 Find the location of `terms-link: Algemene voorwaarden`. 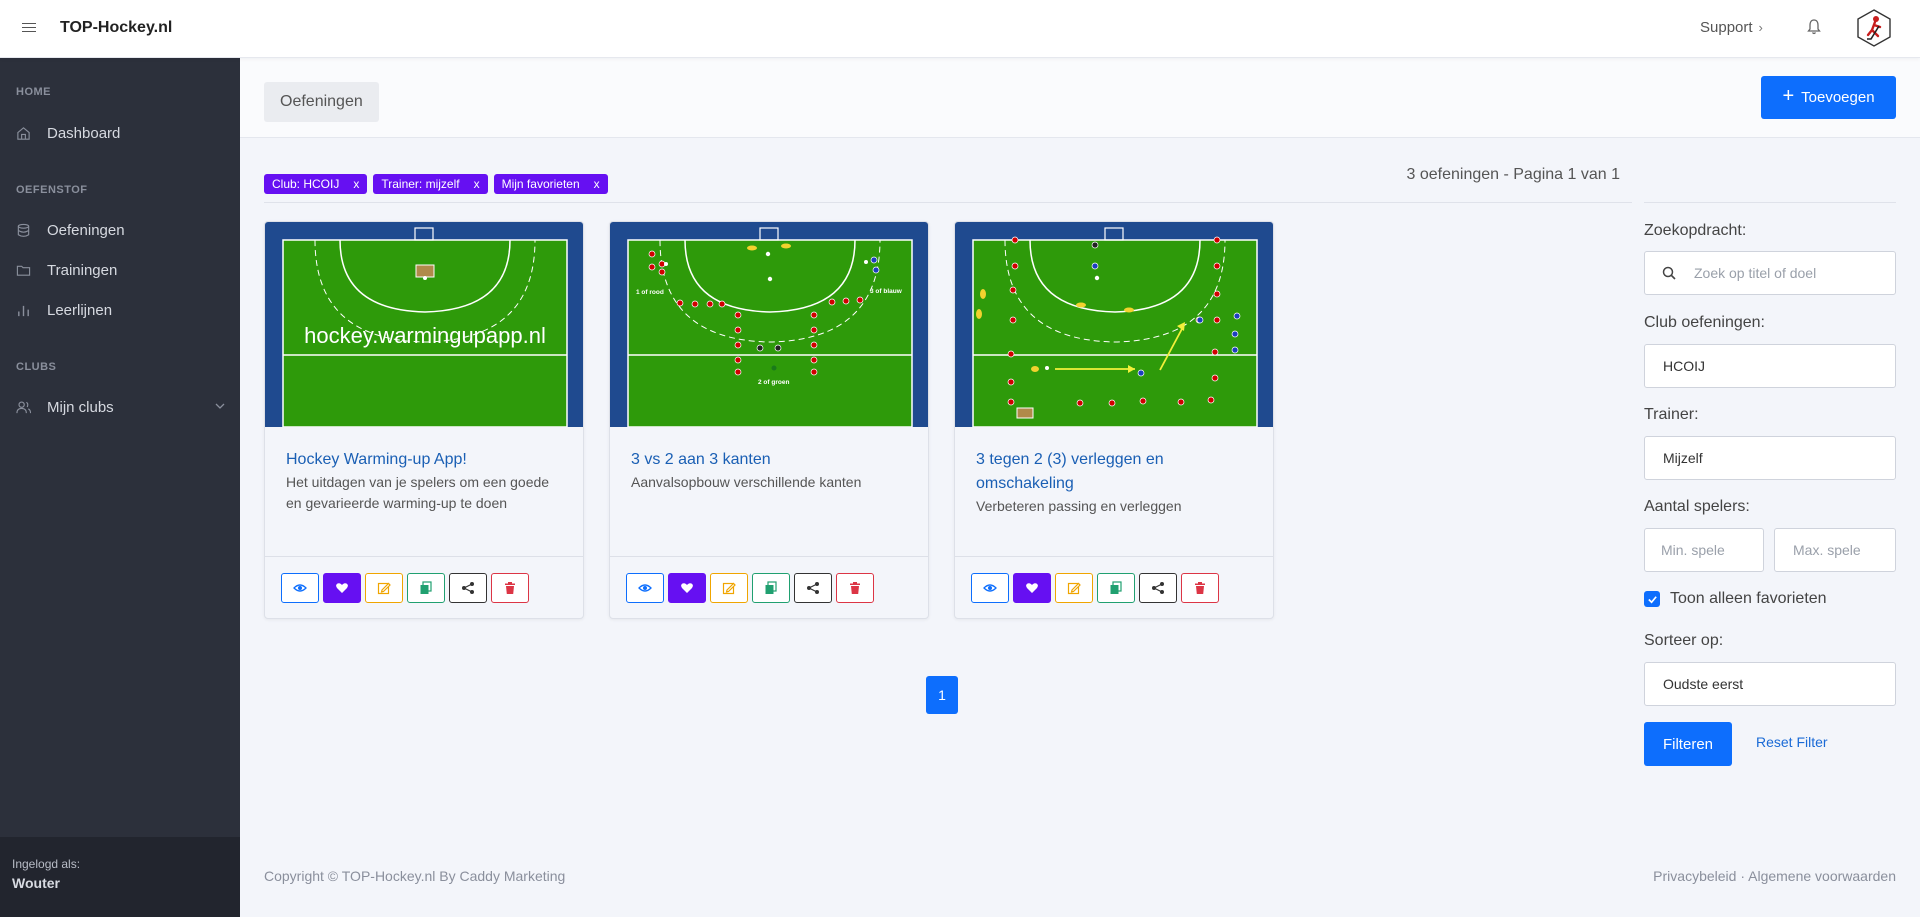

terms-link: Algemene voorwaarden is located at coordinates (1822, 876).